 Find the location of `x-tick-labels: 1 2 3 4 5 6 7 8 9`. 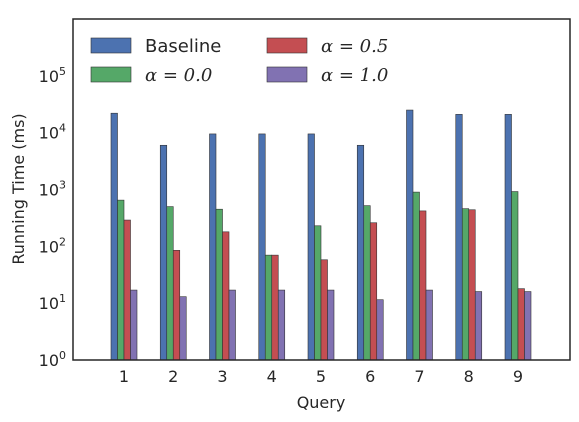

x-tick-labels: 1 2 3 4 5 6 7 8 9 is located at coordinates (321, 376).